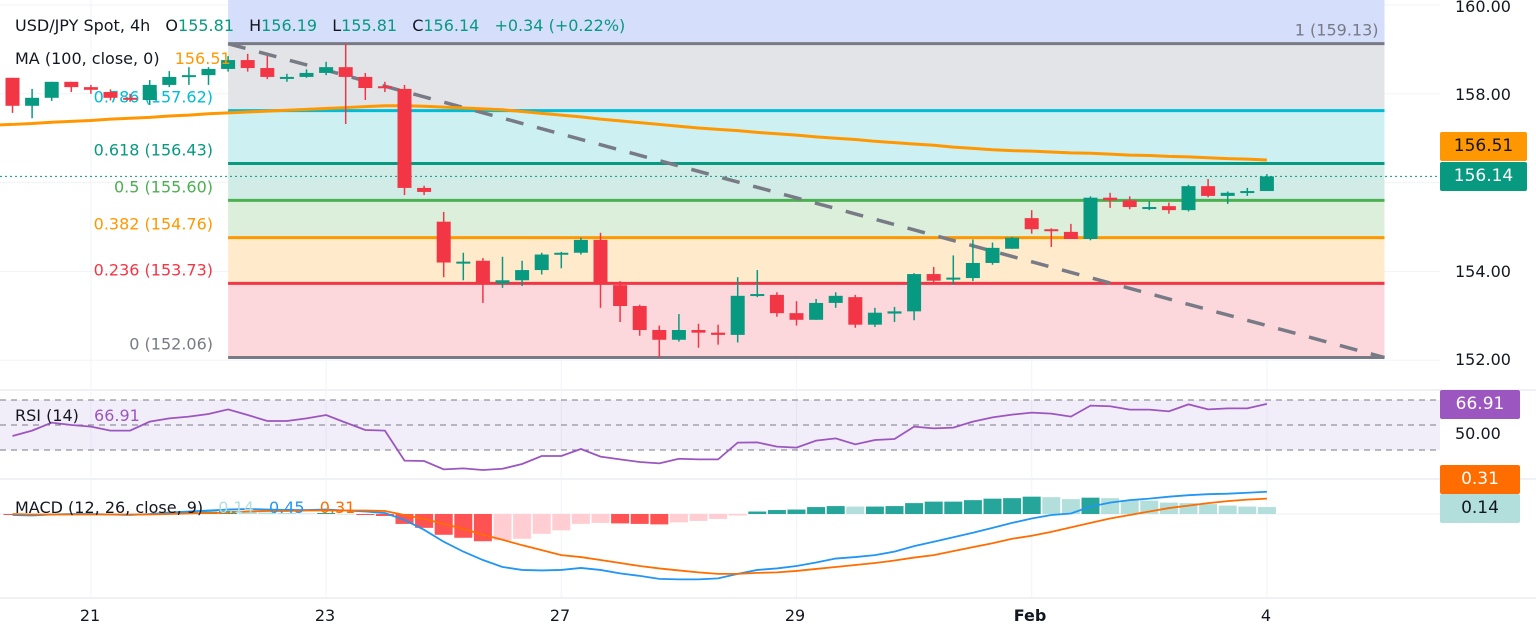  Describe the element at coordinates (1480, 508) in the screenshot. I see `histogram-badge: 0.14` at that location.